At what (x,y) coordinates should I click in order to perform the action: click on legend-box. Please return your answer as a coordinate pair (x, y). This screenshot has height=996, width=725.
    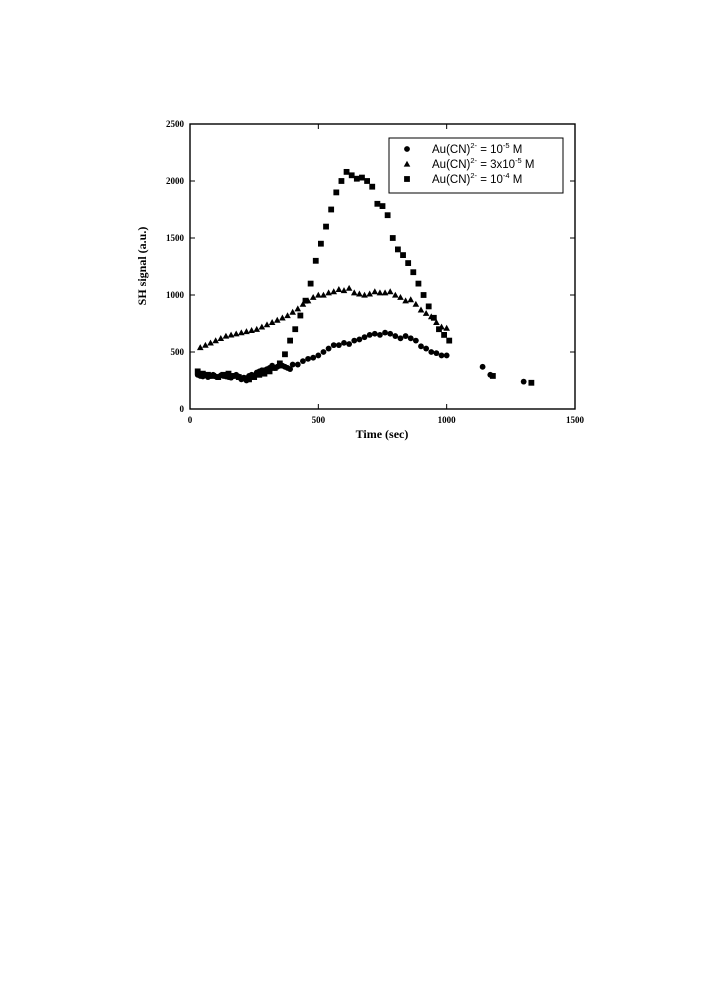
    Looking at the image, I should click on (476, 165).